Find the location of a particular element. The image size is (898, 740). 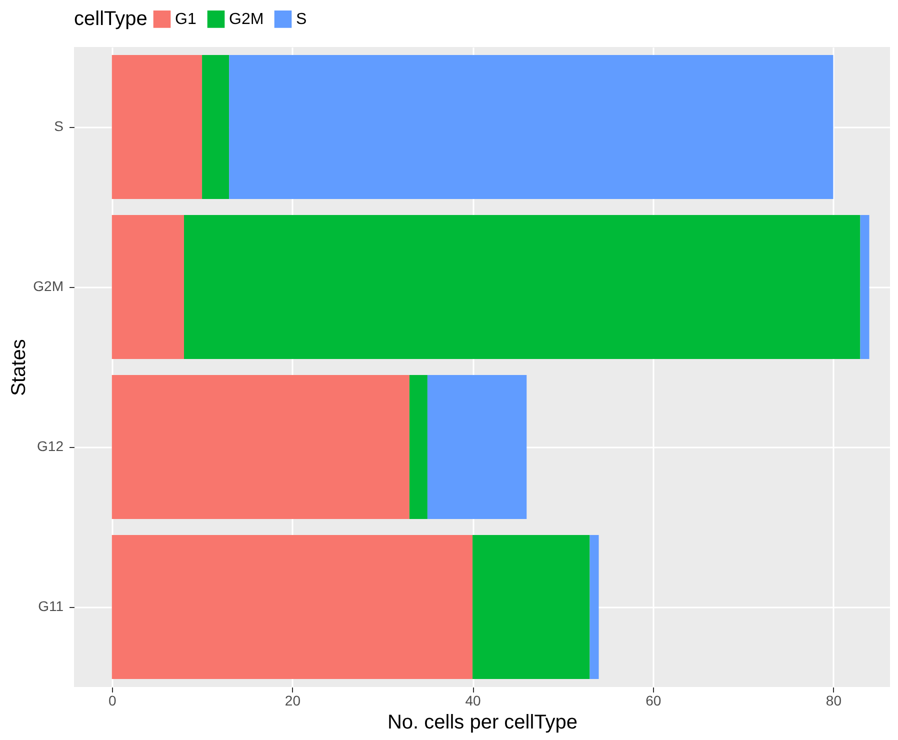

x-tick-label: 80 is located at coordinates (834, 700).